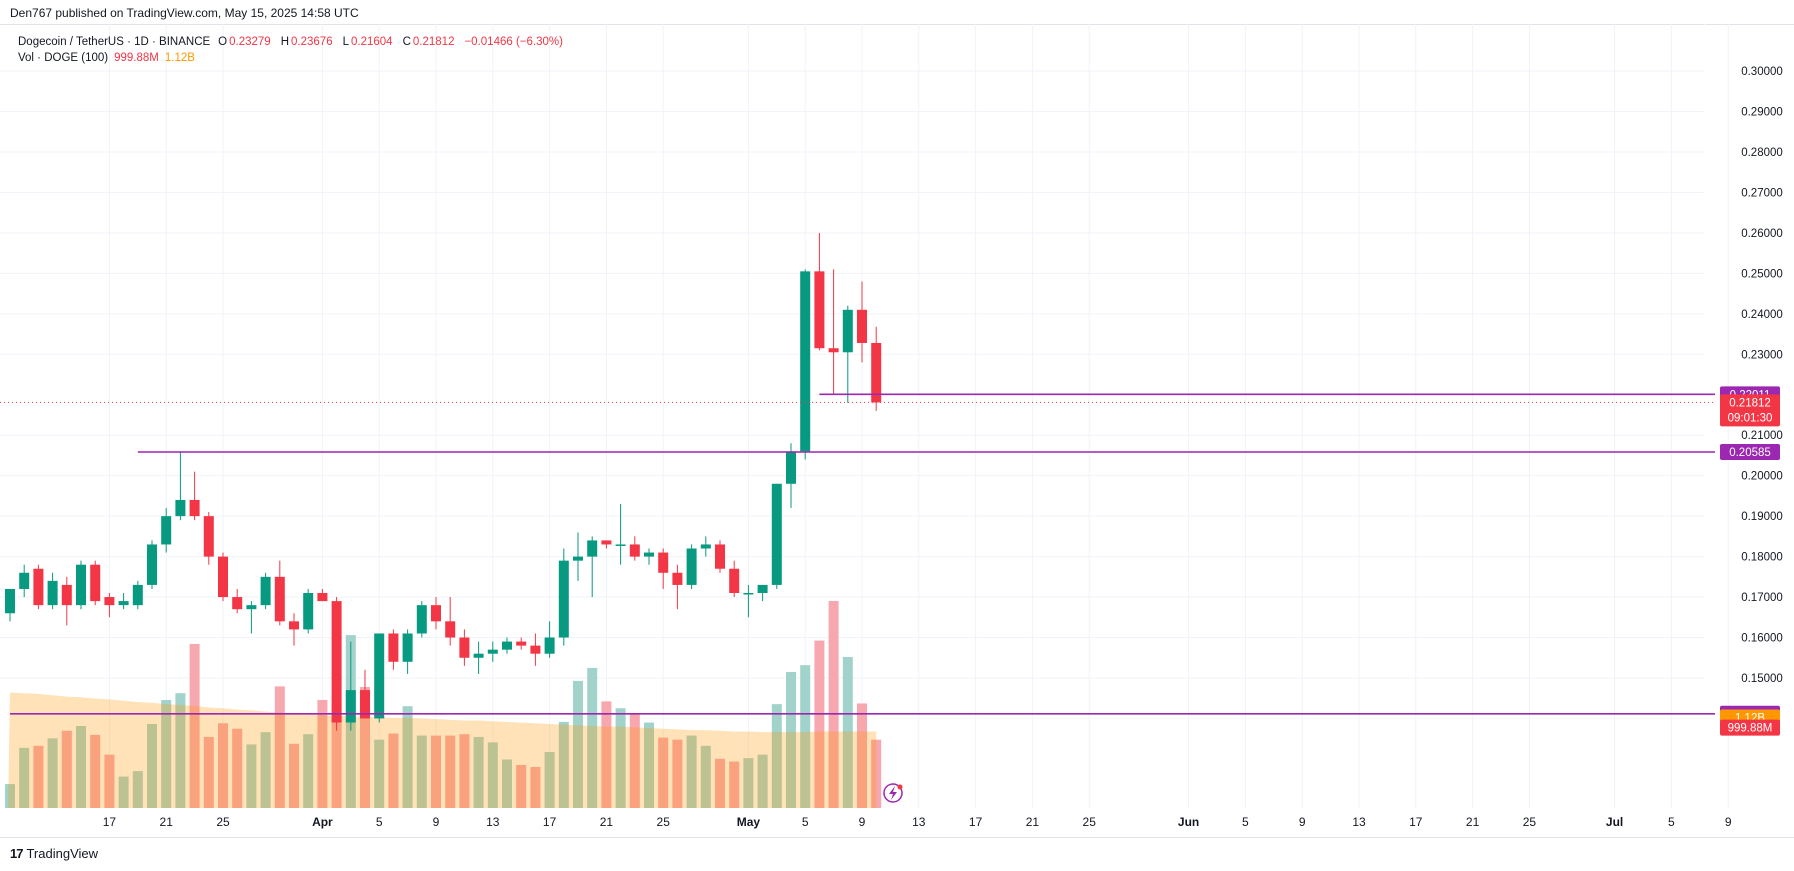 This screenshot has width=1794, height=871. Describe the element at coordinates (893, 793) in the screenshot. I see `lightning-icon` at that location.